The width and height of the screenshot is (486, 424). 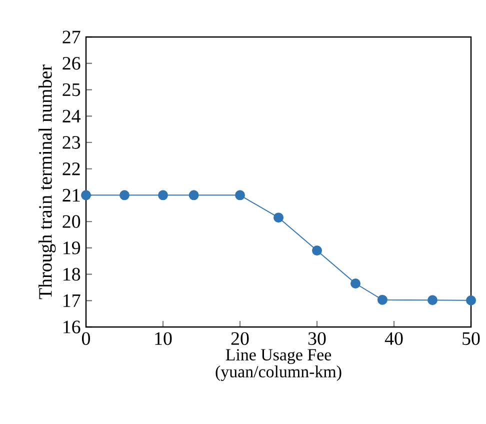 What do you see at coordinates (72, 300) in the screenshot?
I see `y-tick-label: 17` at bounding box center [72, 300].